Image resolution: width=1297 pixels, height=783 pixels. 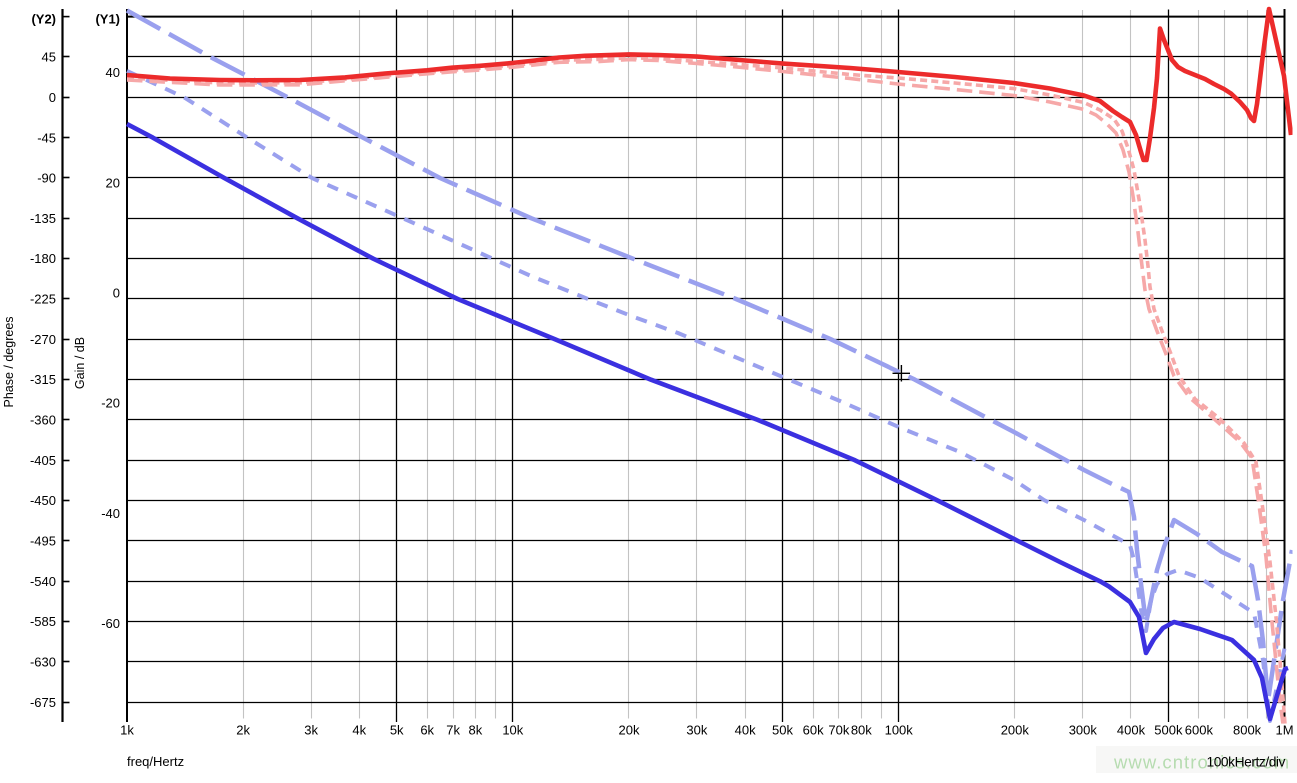 I want to click on svg-text: 2k, so click(x=243, y=730).